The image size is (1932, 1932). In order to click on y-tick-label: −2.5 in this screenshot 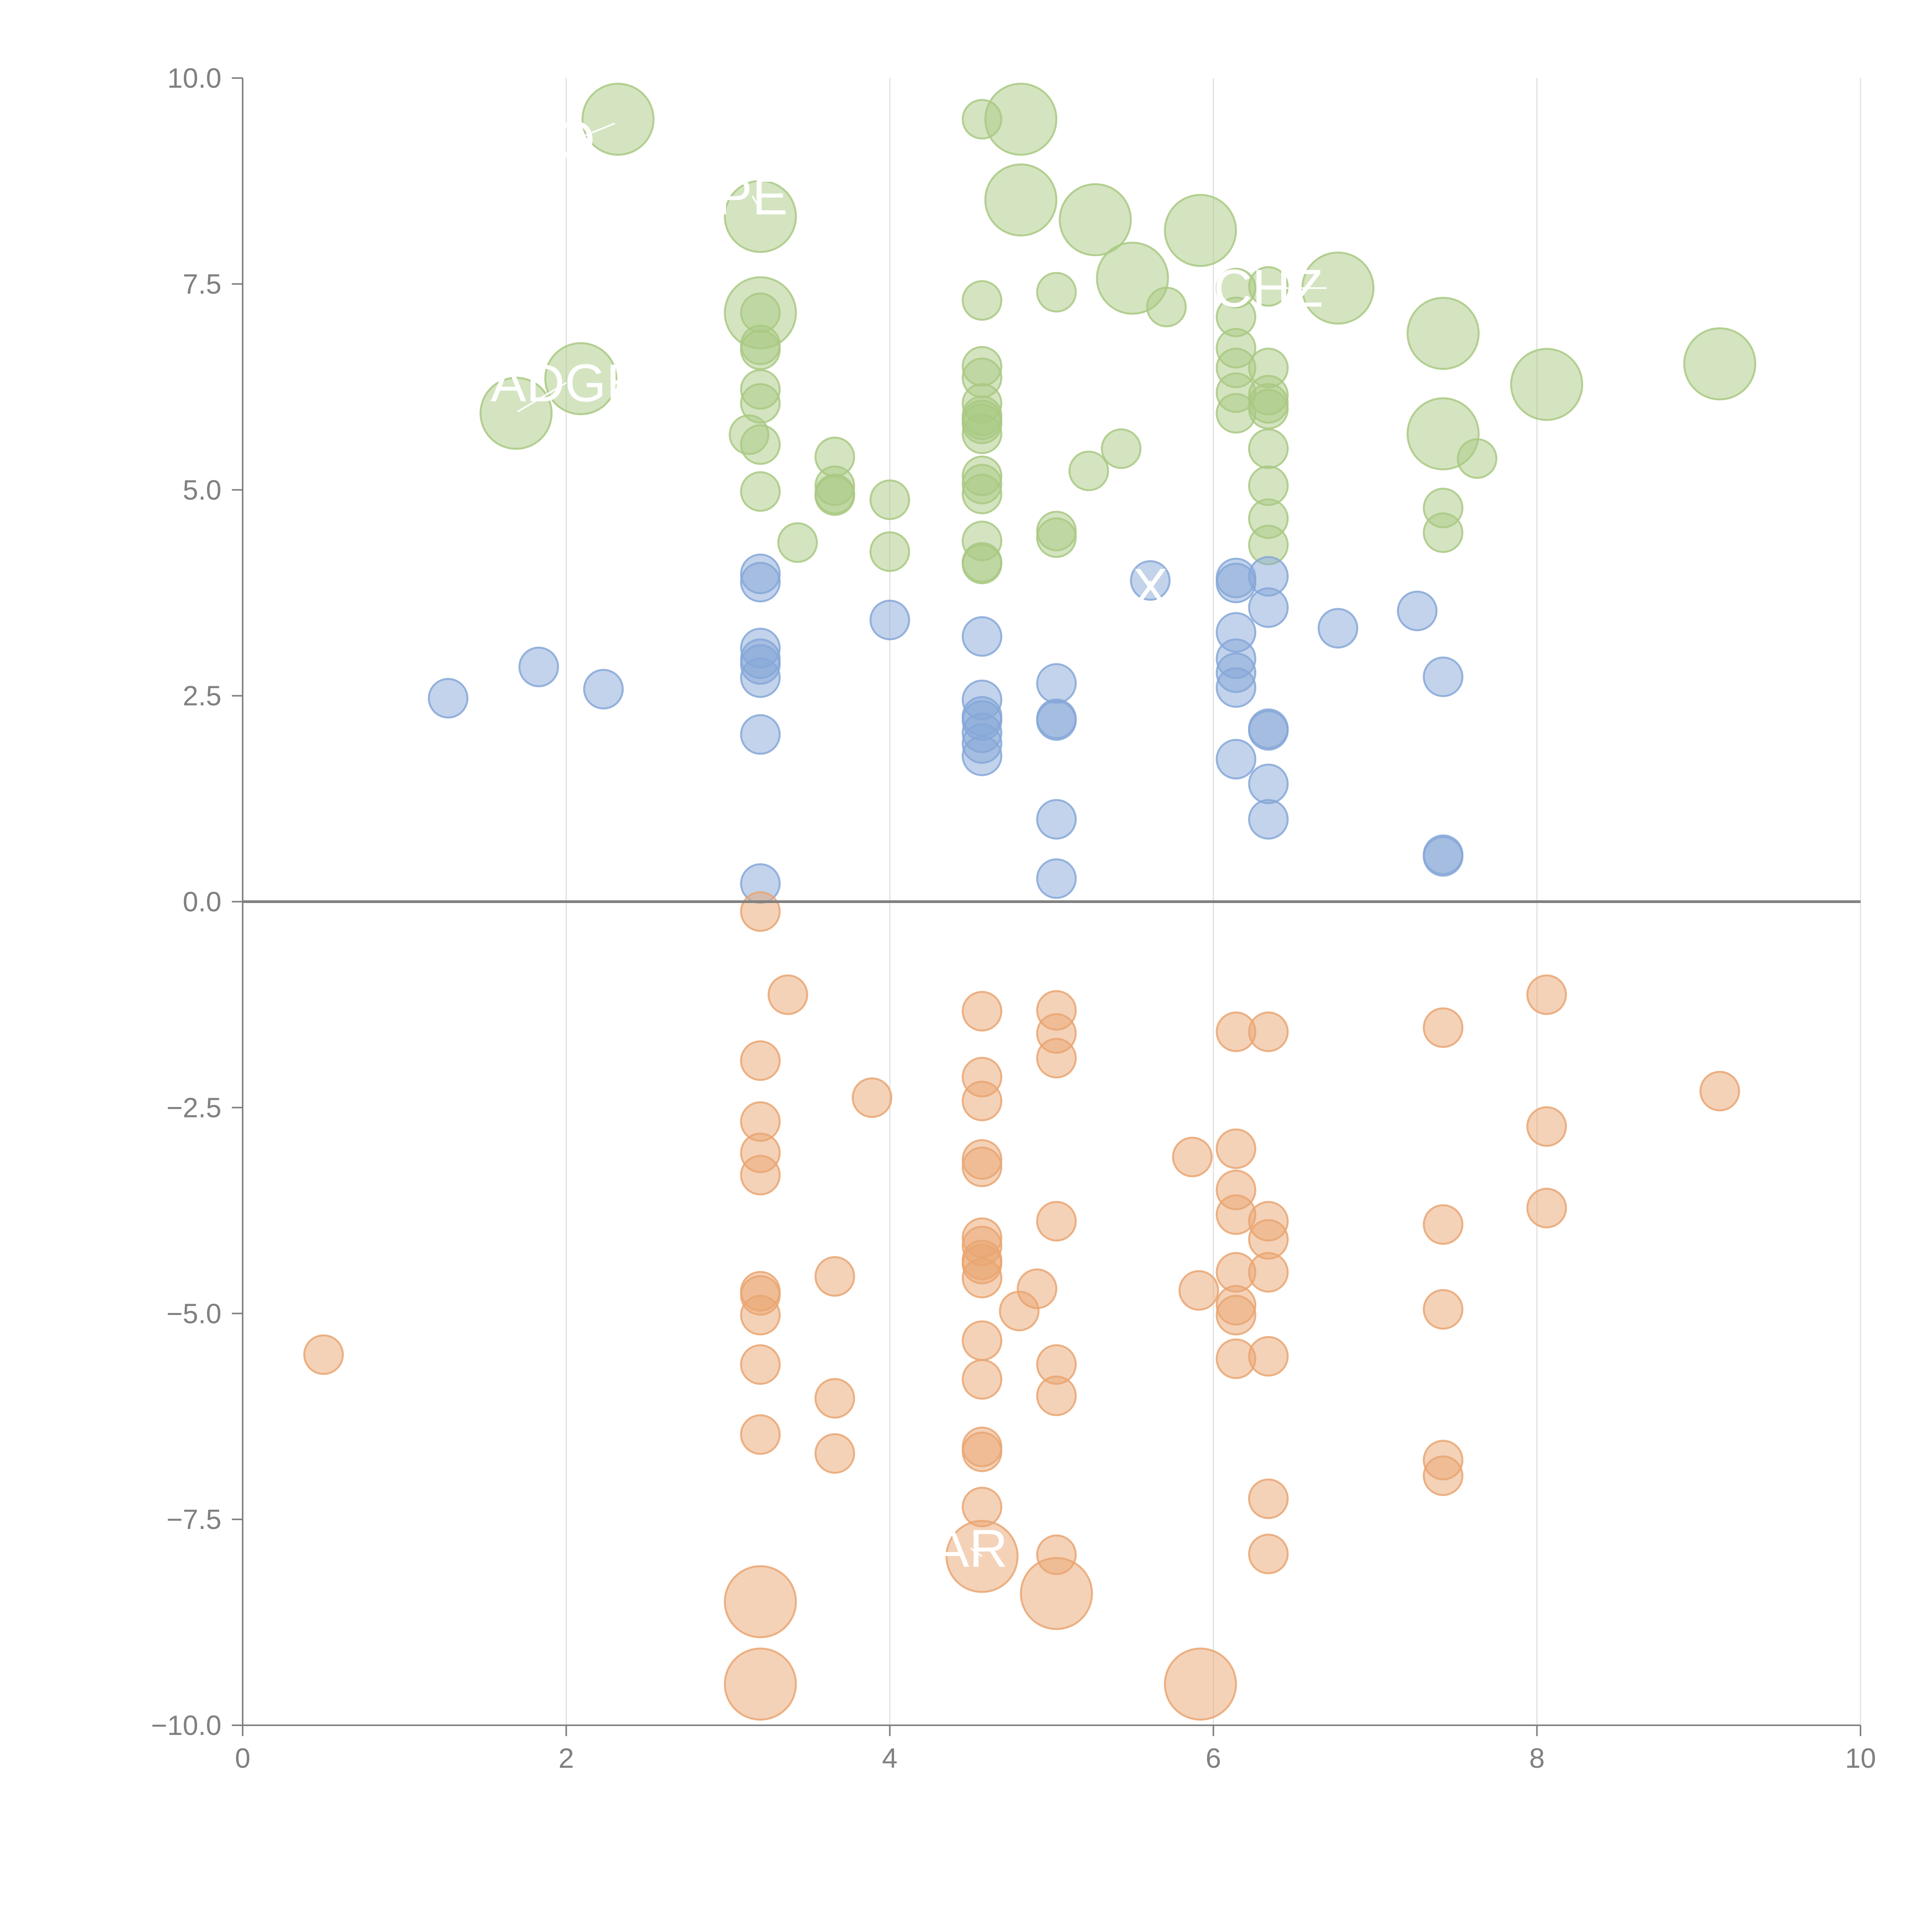, I will do `click(194, 1107)`.